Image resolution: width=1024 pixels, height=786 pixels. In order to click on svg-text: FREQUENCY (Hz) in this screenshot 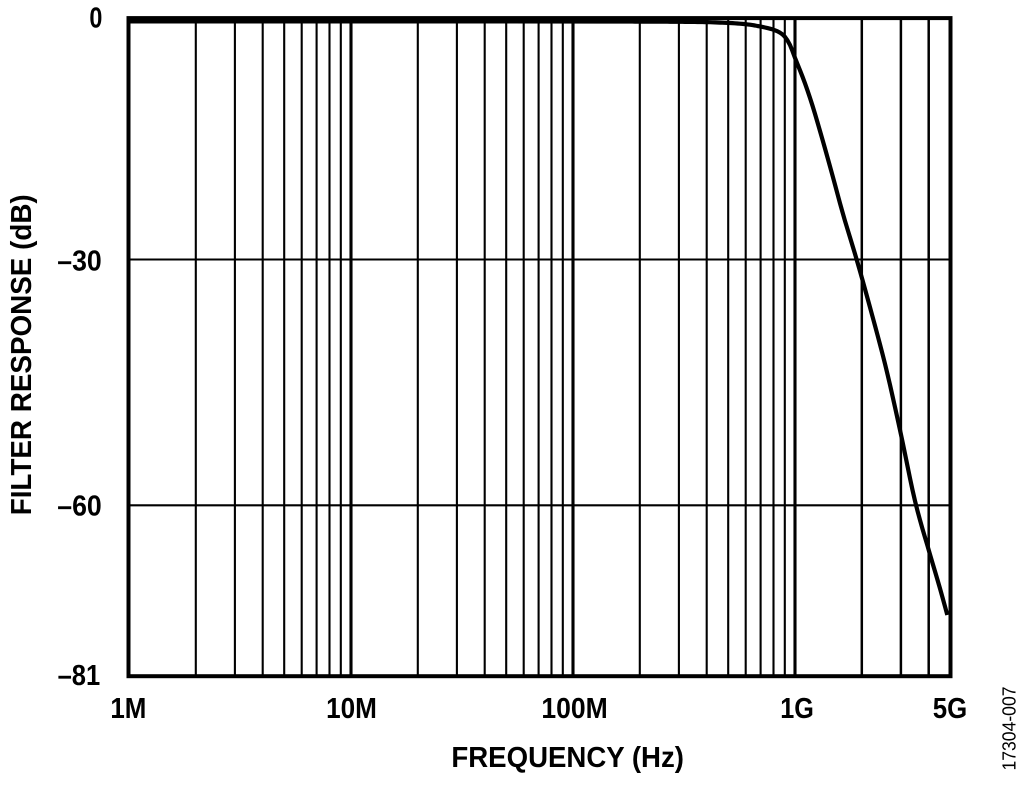, I will do `click(567, 758)`.